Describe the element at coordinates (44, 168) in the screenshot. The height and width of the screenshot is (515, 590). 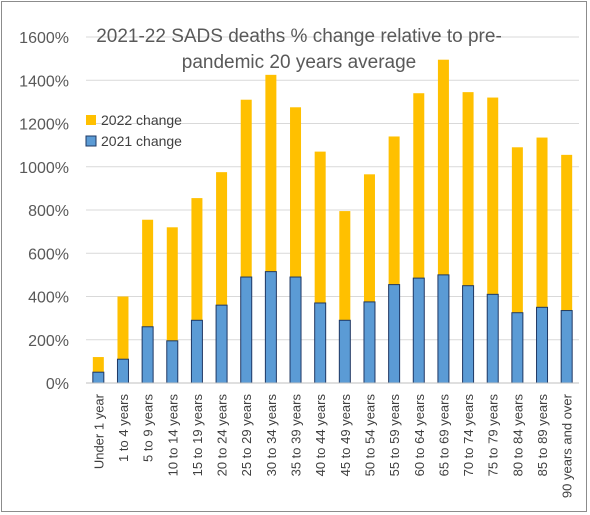
I see `y-tick-label: 1000%` at that location.